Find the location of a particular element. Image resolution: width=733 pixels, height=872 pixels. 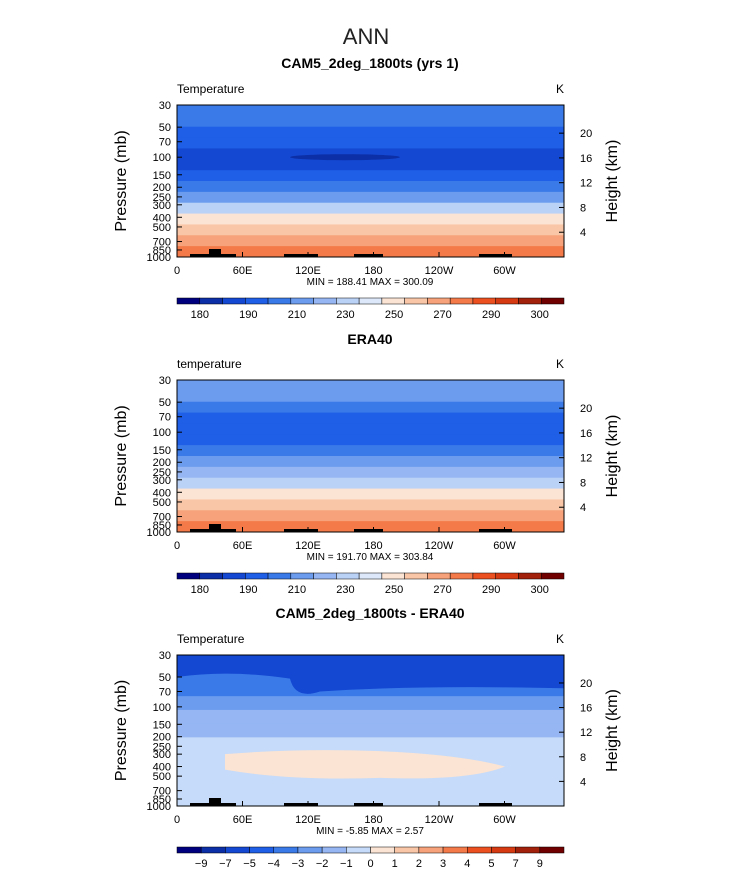

colorbar-label: −9 is located at coordinates (201, 864).